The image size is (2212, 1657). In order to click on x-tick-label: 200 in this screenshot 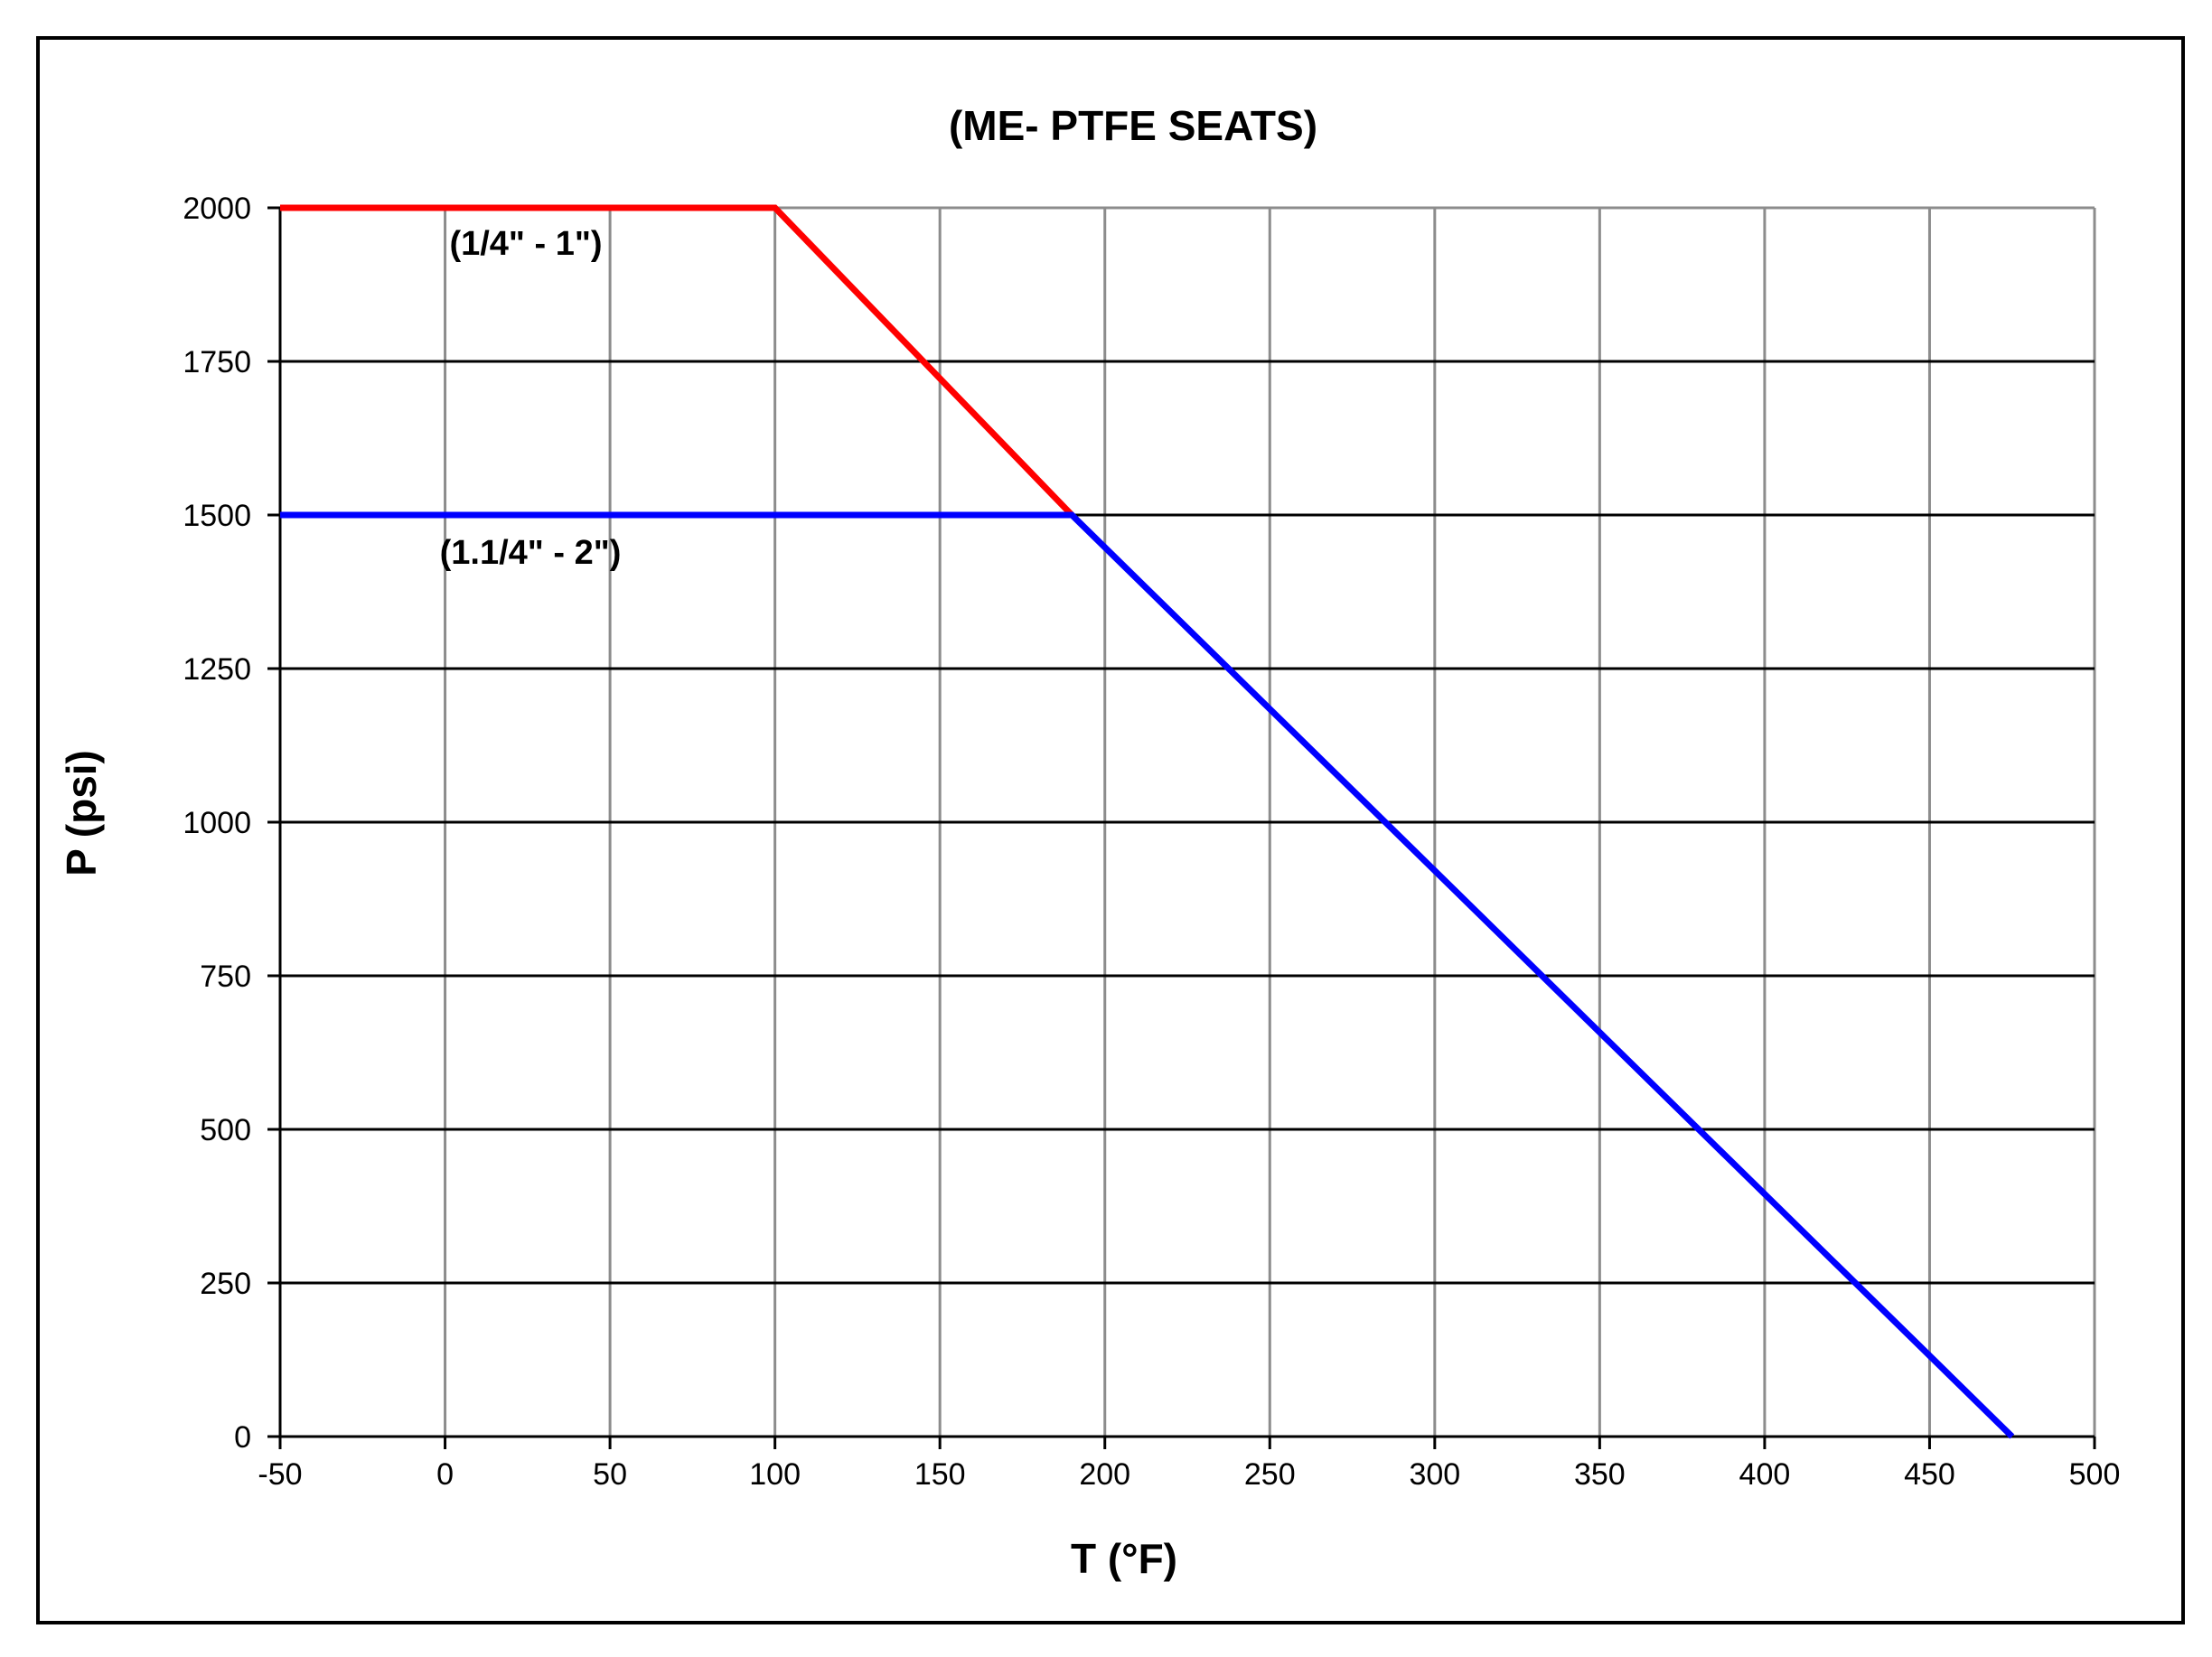, I will do `click(1104, 1474)`.